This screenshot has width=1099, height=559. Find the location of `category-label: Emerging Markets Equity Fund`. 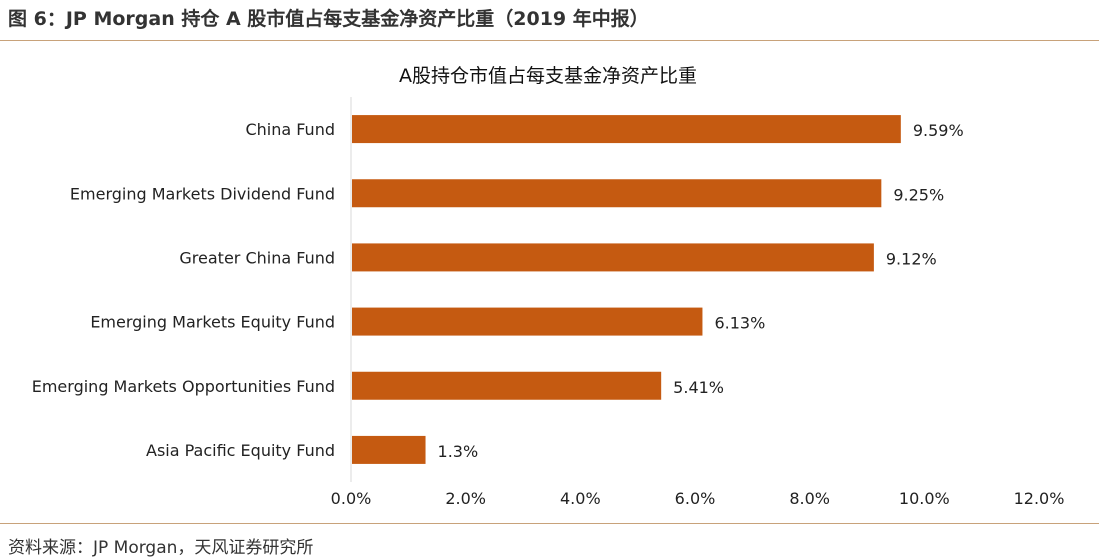

category-label: Emerging Markets Equity Fund is located at coordinates (212, 322).